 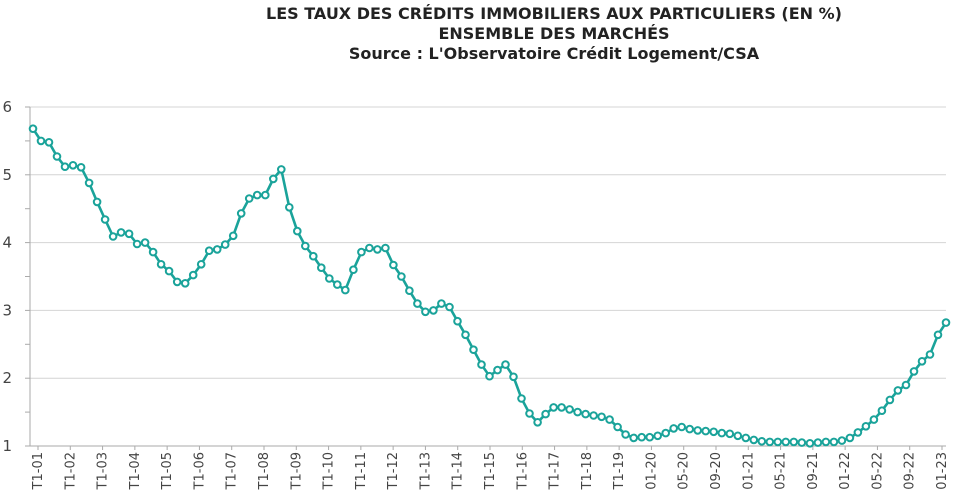 I want to click on x-tick-label: 05-21, so click(x=781, y=471).